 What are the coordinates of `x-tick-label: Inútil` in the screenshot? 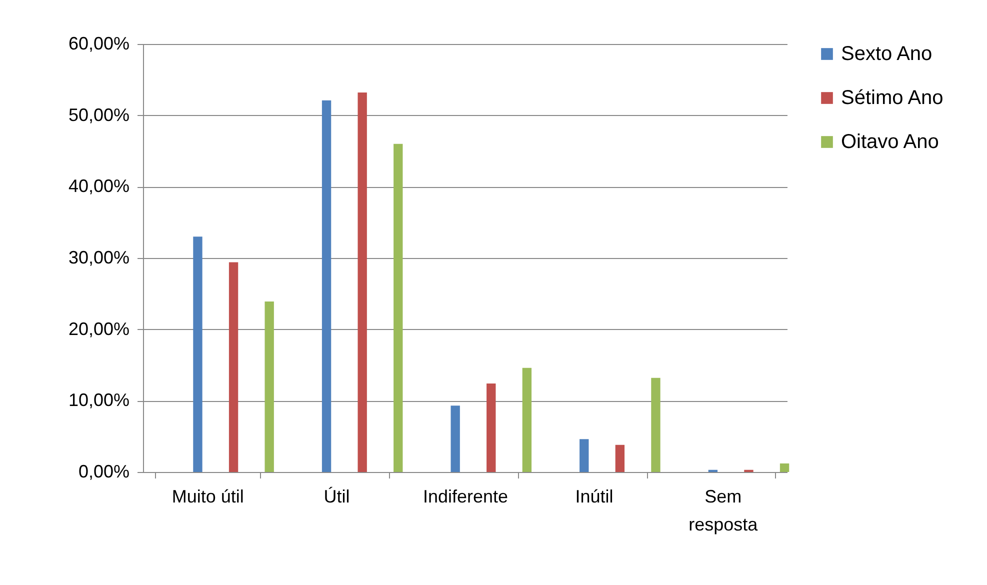 It's located at (594, 496).